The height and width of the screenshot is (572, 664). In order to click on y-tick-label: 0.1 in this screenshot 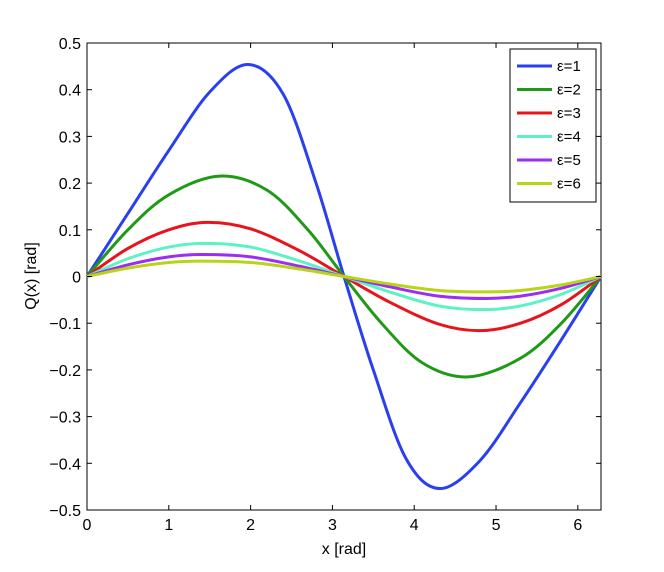, I will do `click(70, 231)`.